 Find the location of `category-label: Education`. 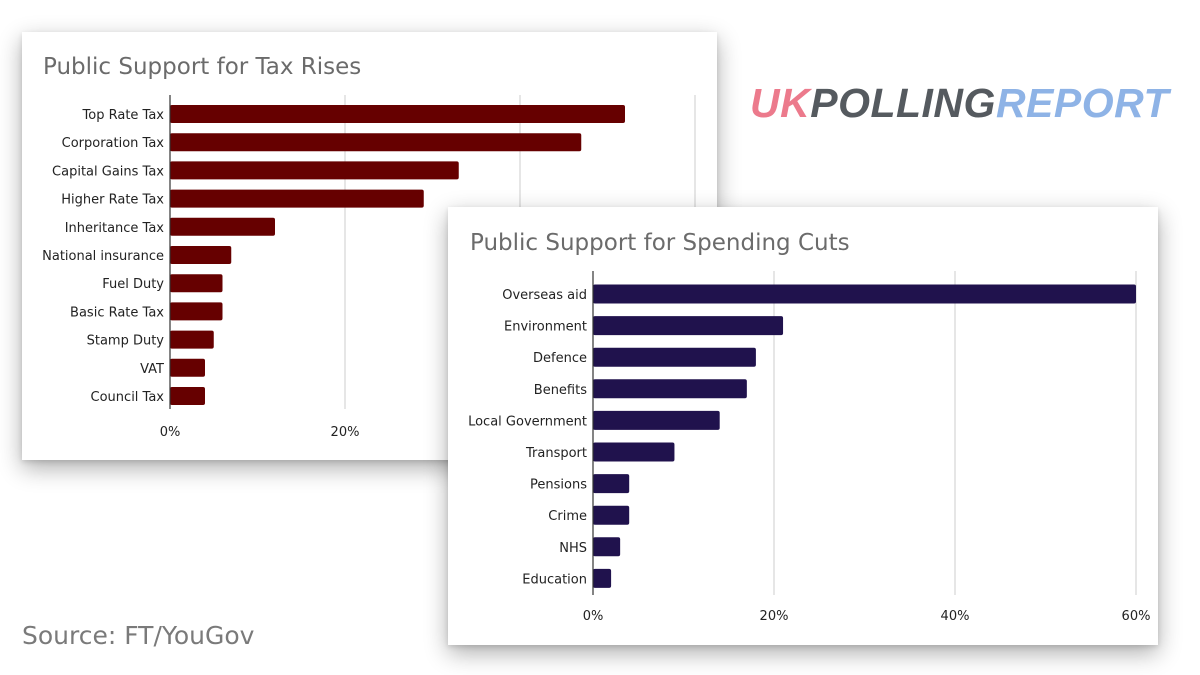

category-label: Education is located at coordinates (554, 579).